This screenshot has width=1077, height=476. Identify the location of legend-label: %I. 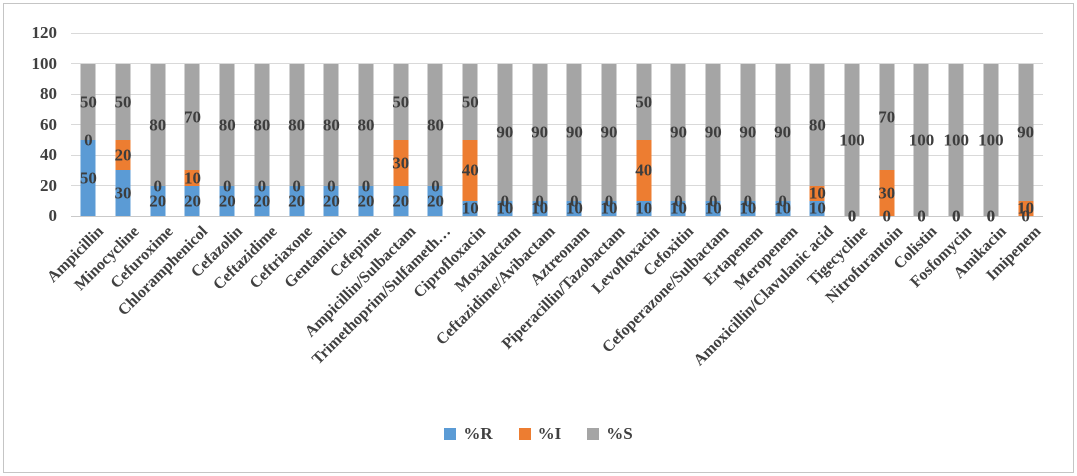
(549, 433).